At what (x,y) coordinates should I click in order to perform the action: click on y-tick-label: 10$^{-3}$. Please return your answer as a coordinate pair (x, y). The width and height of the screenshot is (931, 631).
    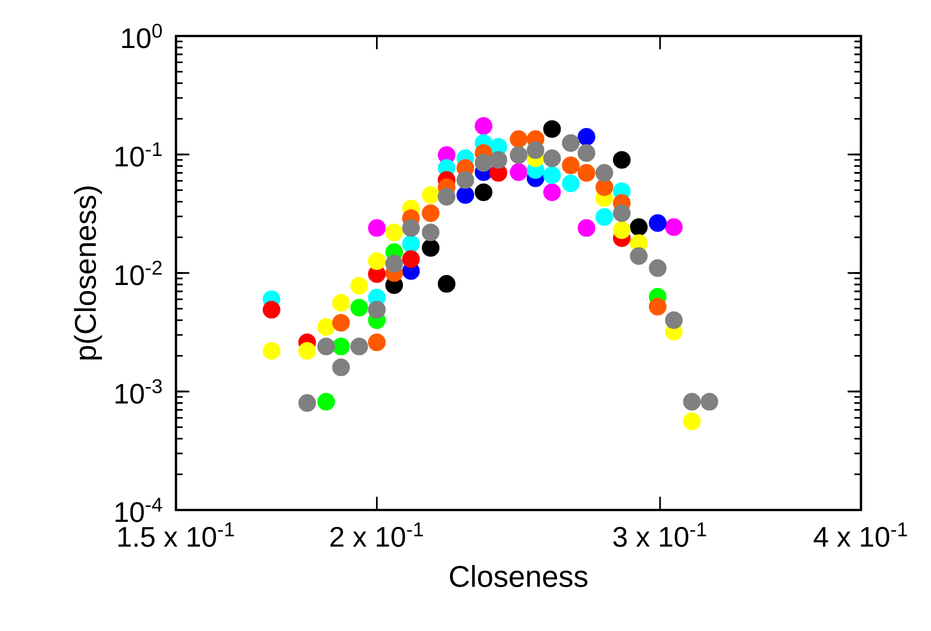
    Looking at the image, I should click on (139, 391).